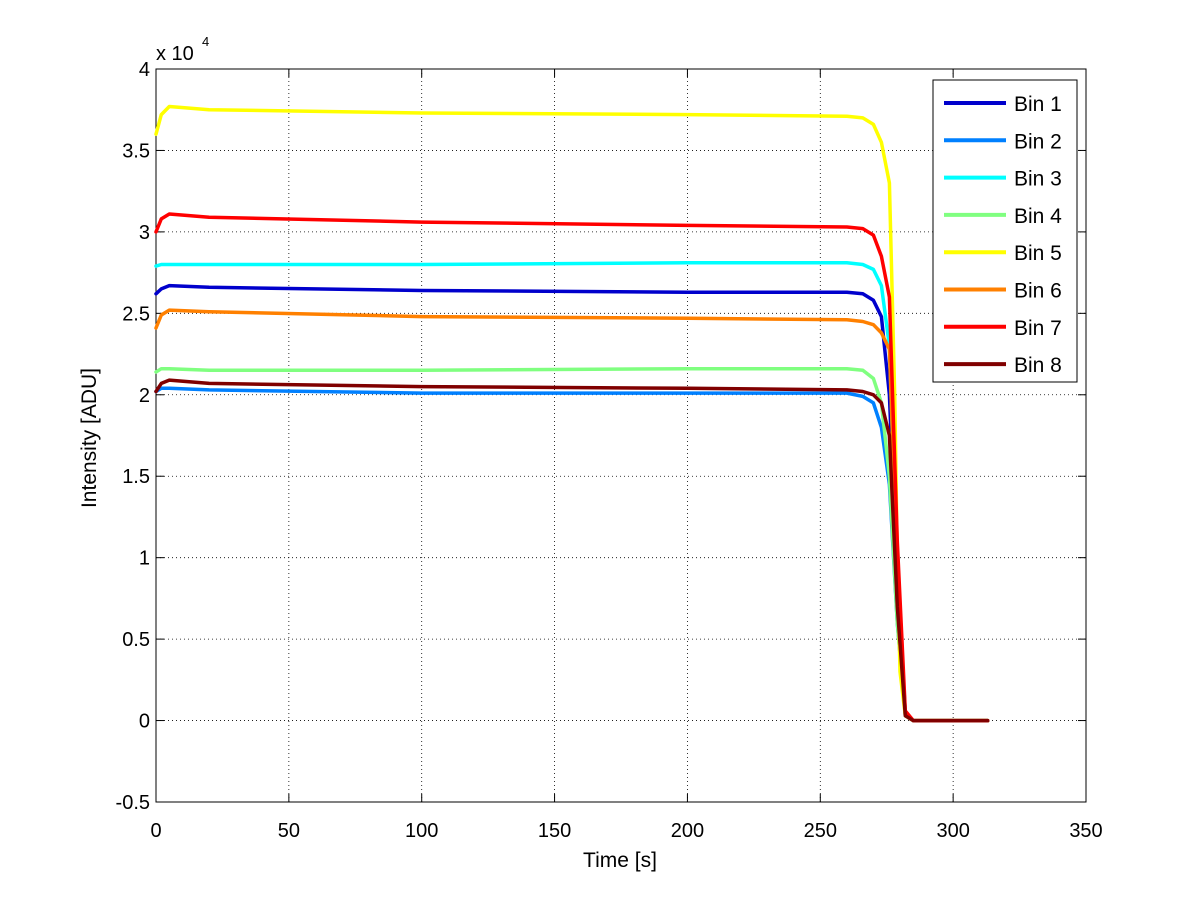  Describe the element at coordinates (1038, 291) in the screenshot. I see `legend-label-bin-6: Bin 6` at that location.